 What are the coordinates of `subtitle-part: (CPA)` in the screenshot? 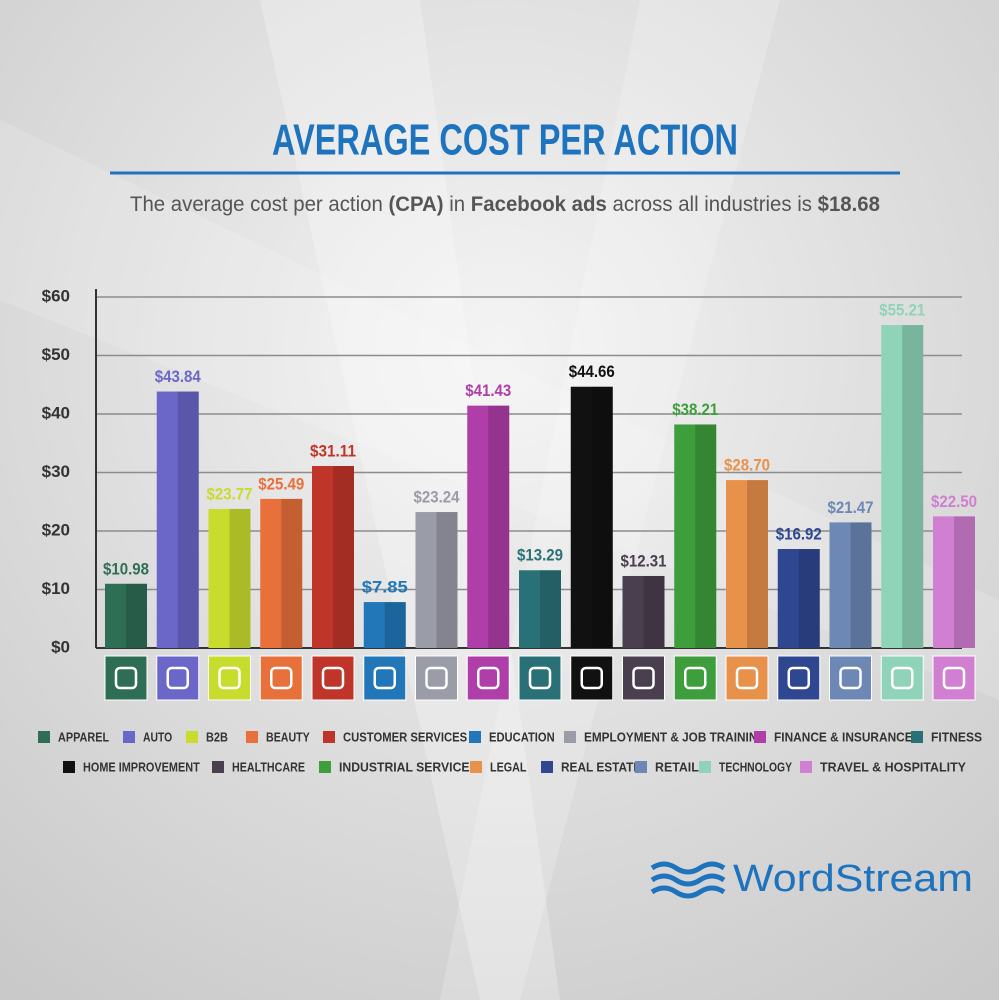 It's located at (415, 204).